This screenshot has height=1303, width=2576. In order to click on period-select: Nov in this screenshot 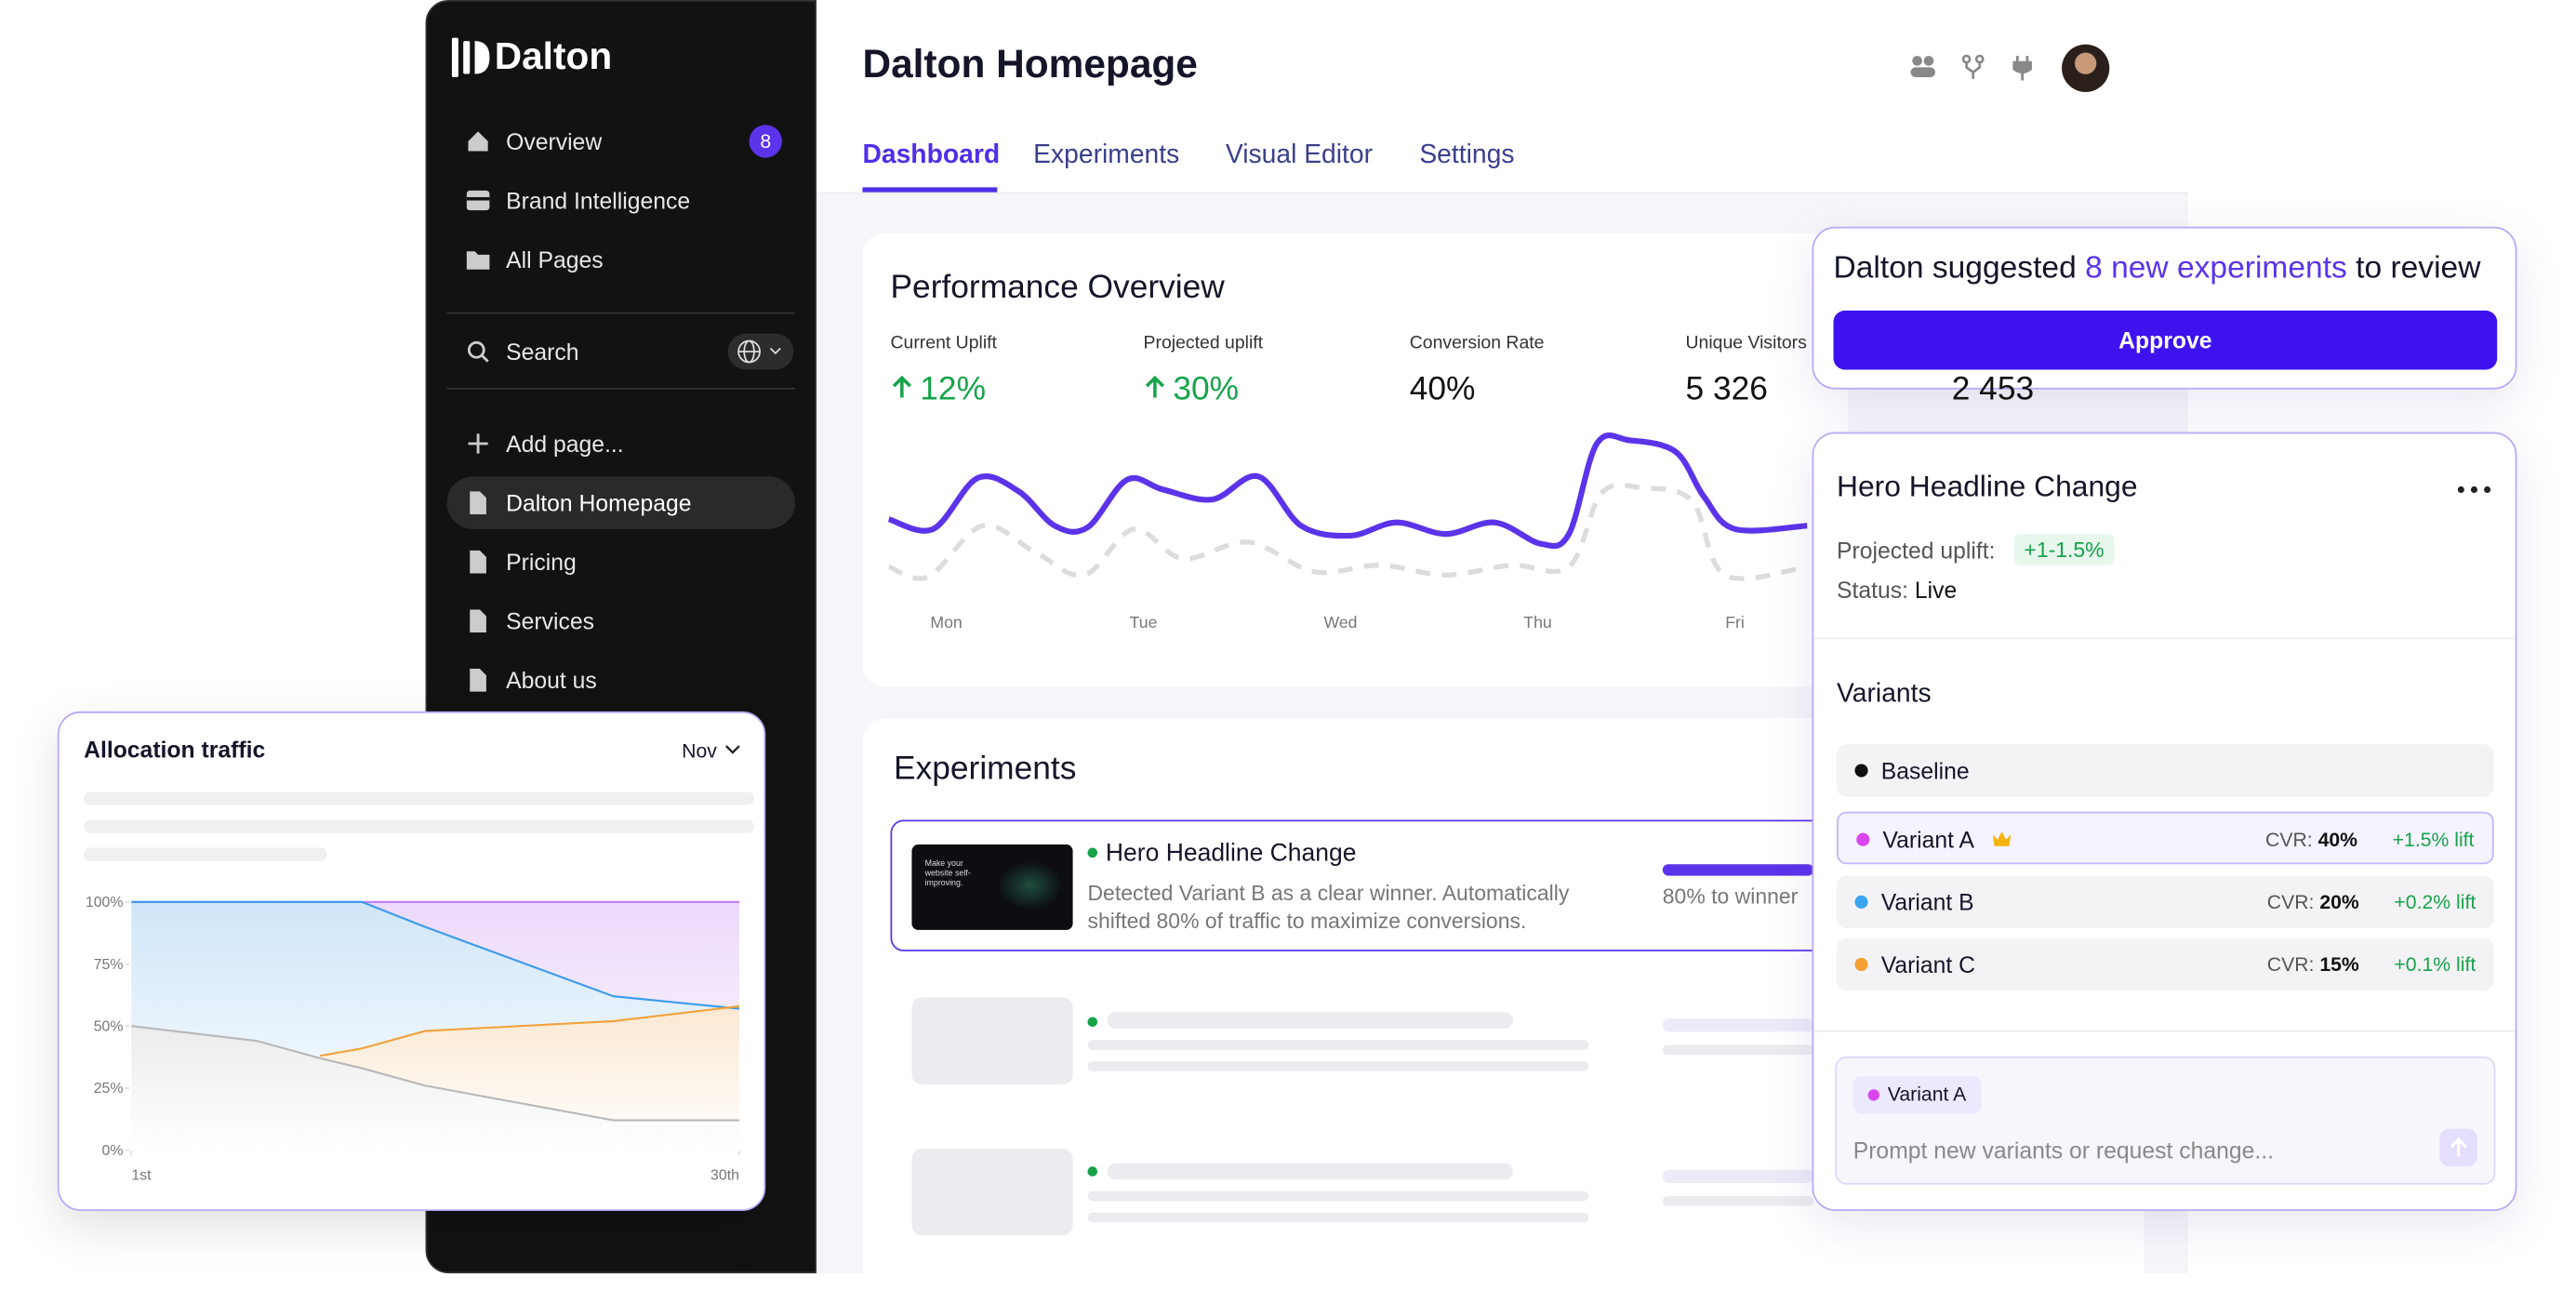, I will do `click(713, 751)`.